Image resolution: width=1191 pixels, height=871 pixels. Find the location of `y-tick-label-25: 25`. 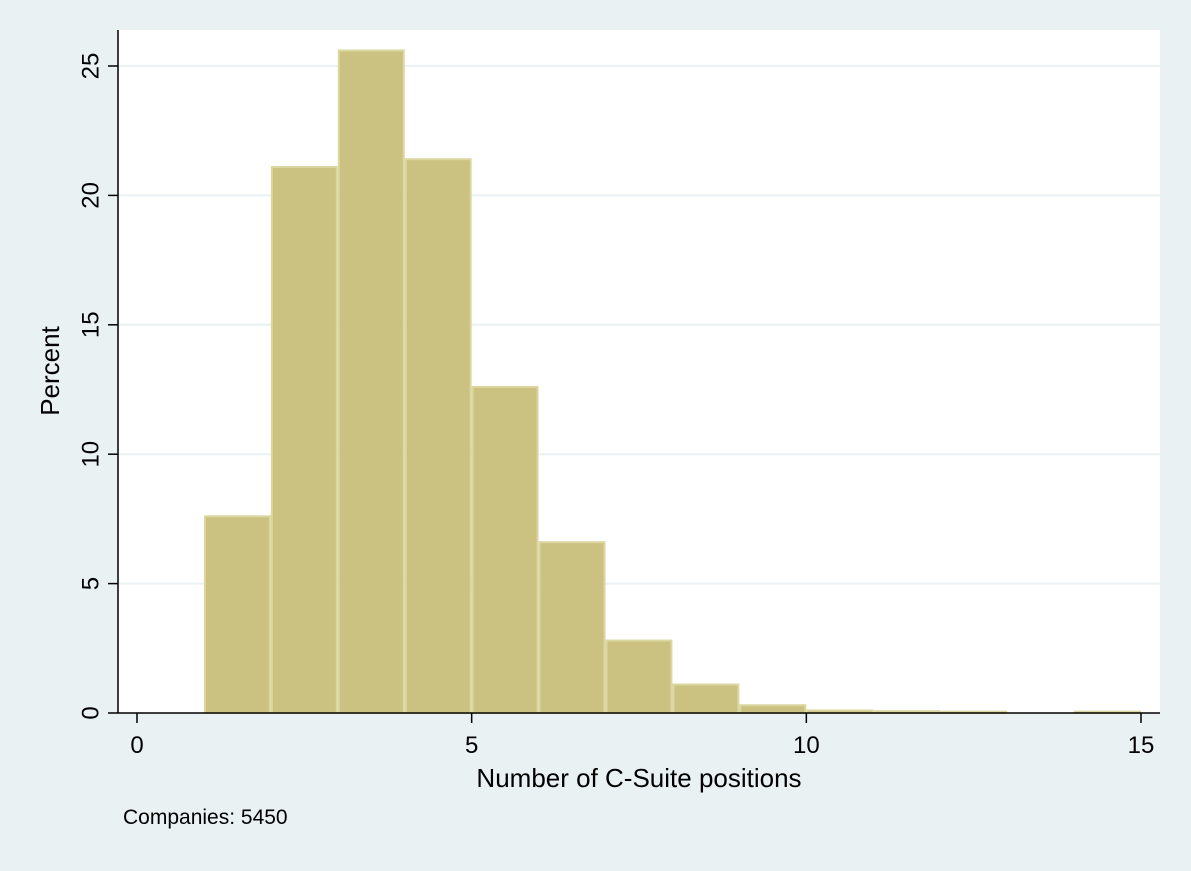

y-tick-label-25: 25 is located at coordinates (90, 66).